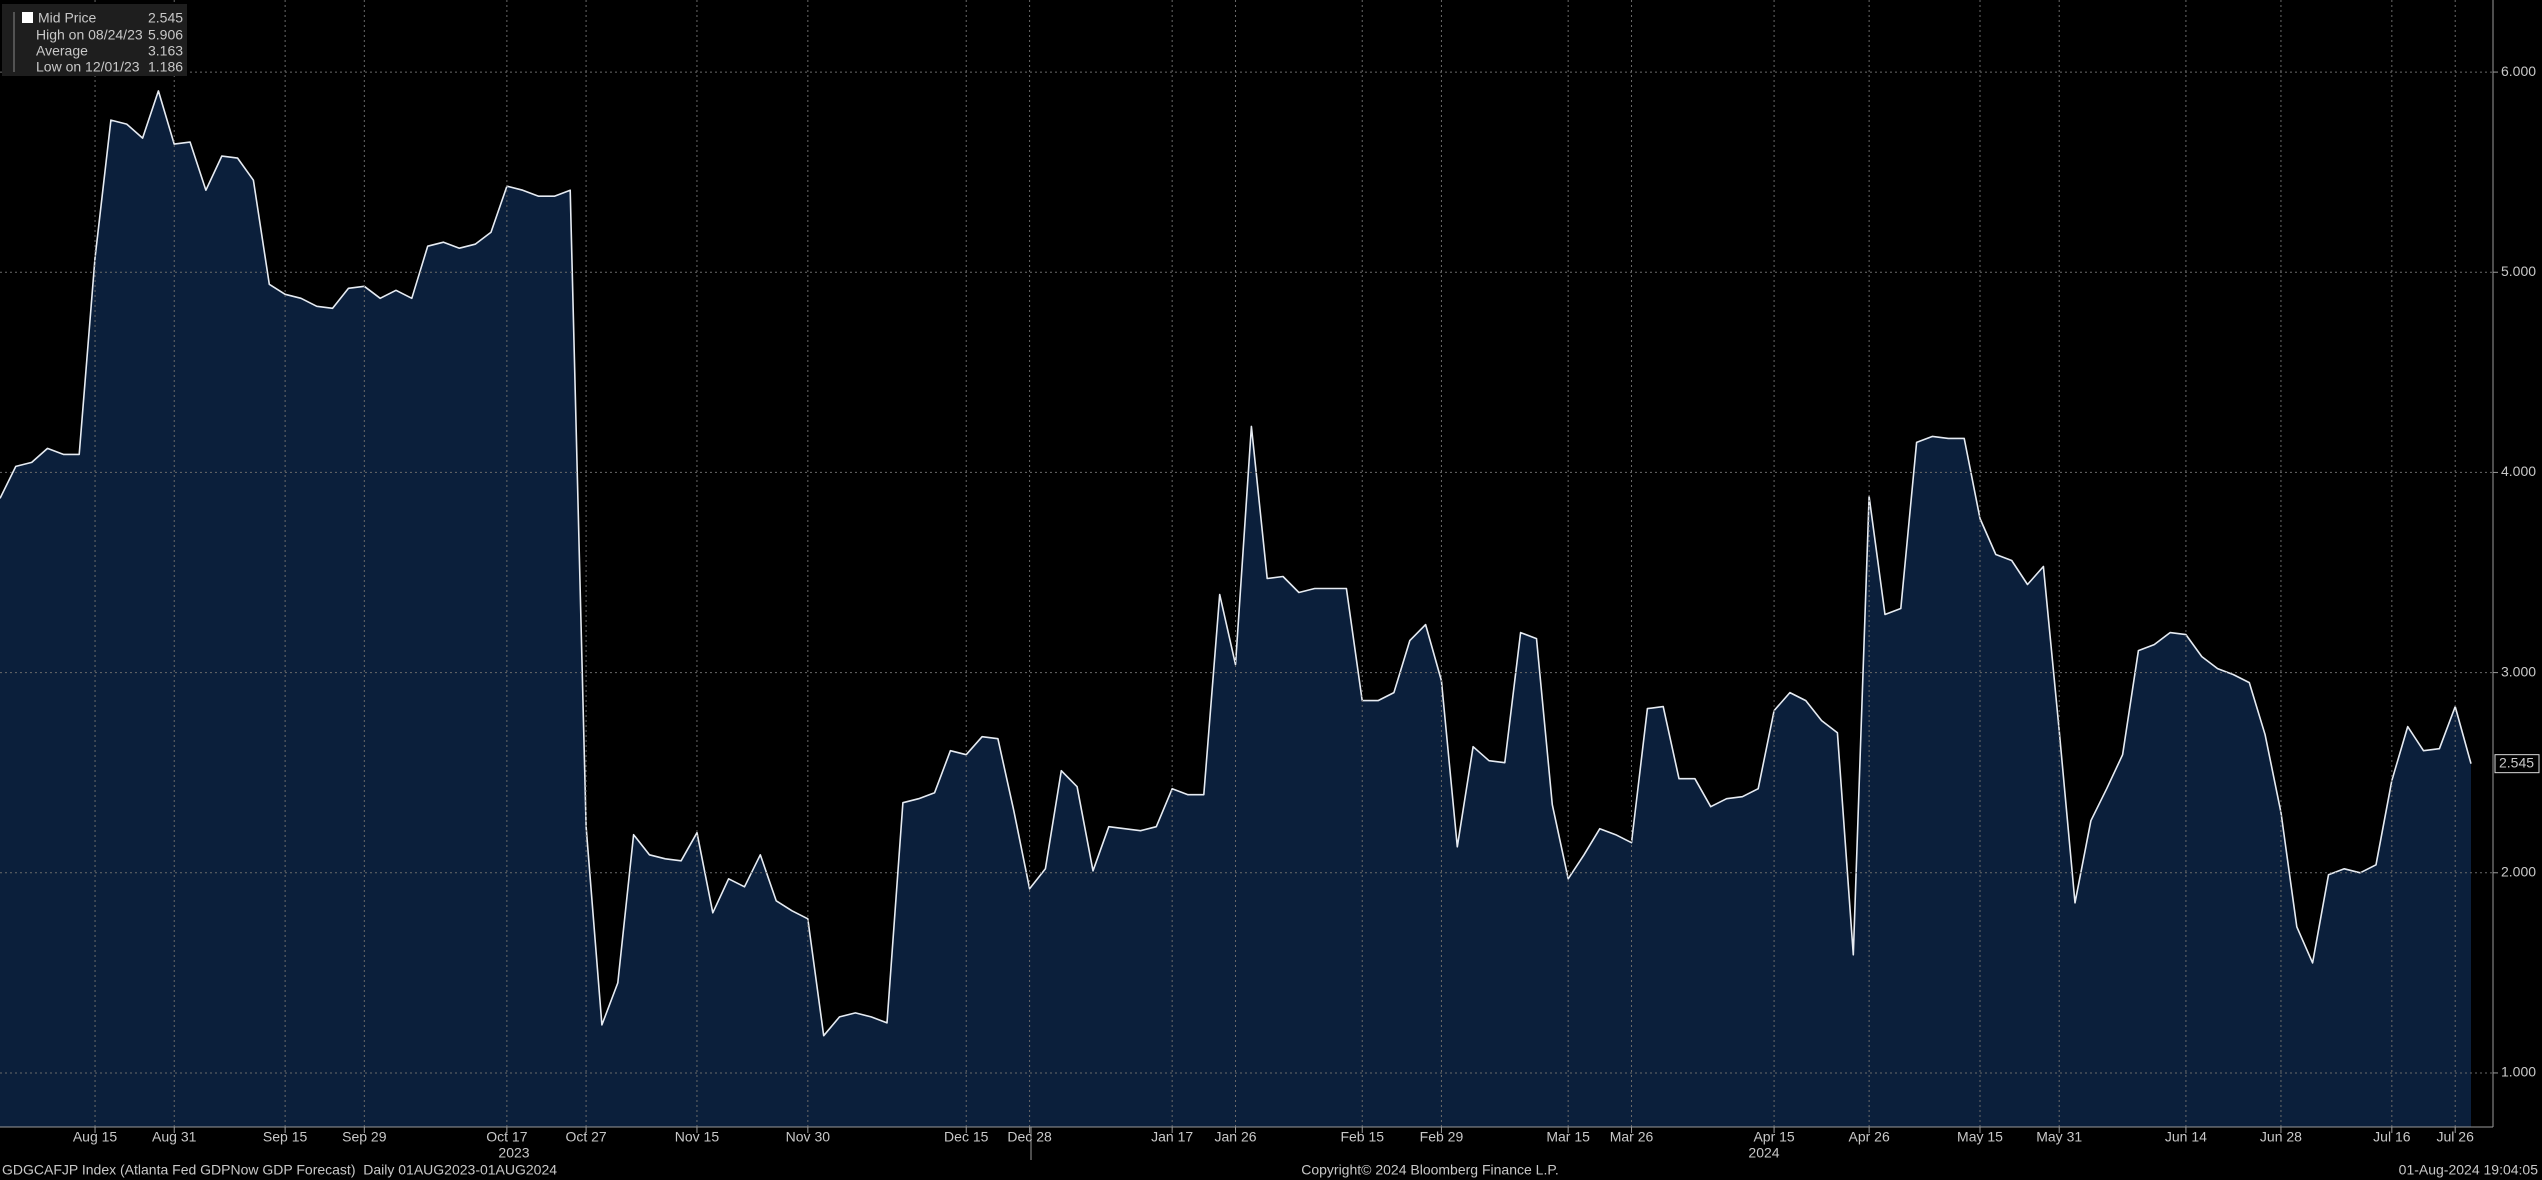  Describe the element at coordinates (2392, 1137) in the screenshot. I see `x-tick-label: Jul 16` at that location.